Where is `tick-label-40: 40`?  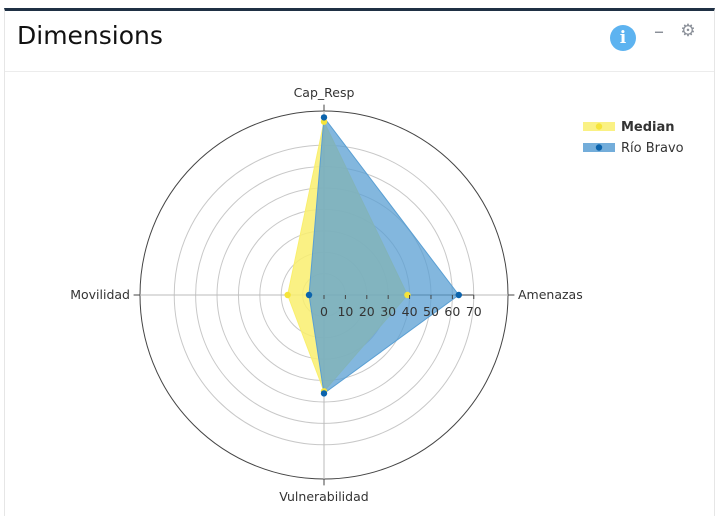 tick-label-40: 40 is located at coordinates (410, 311).